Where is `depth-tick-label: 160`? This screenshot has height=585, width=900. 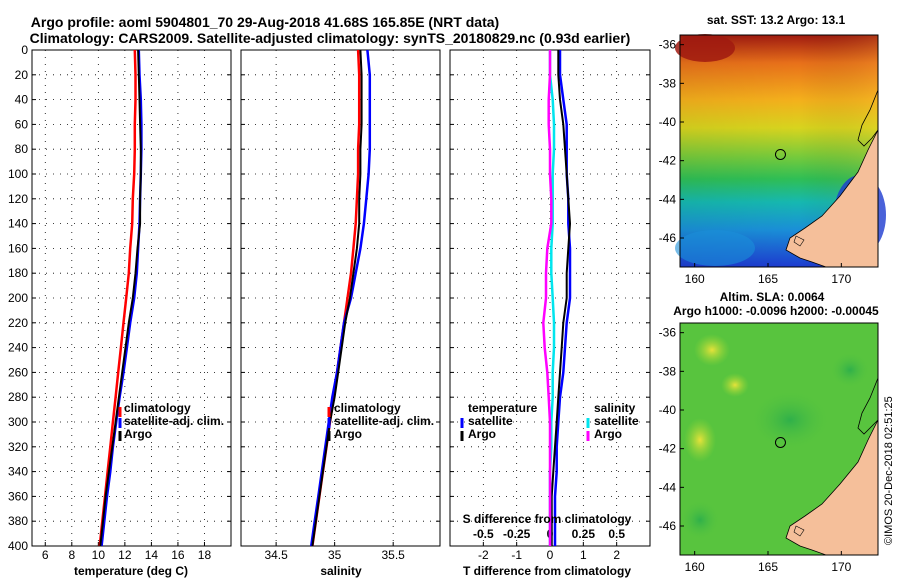
depth-tick-label: 160 is located at coordinates (18, 248).